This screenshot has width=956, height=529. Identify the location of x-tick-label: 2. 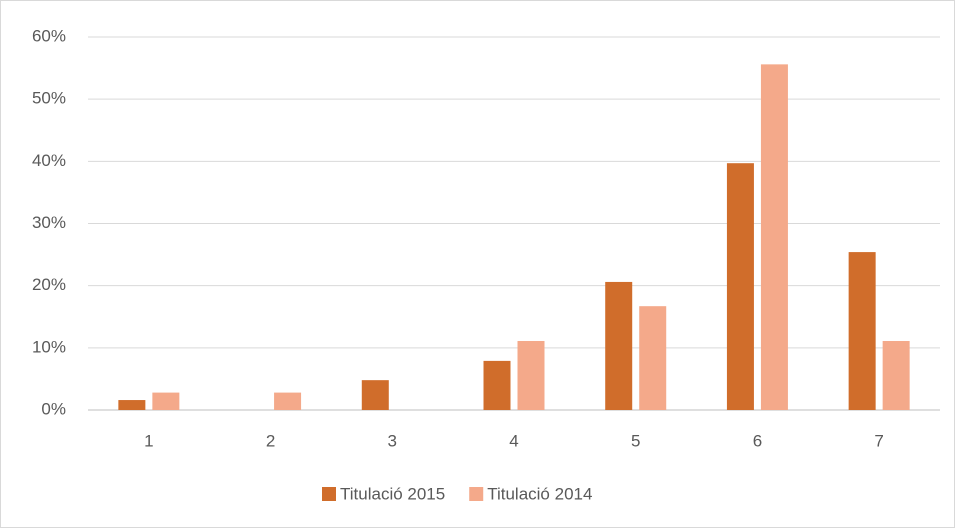
(270, 440).